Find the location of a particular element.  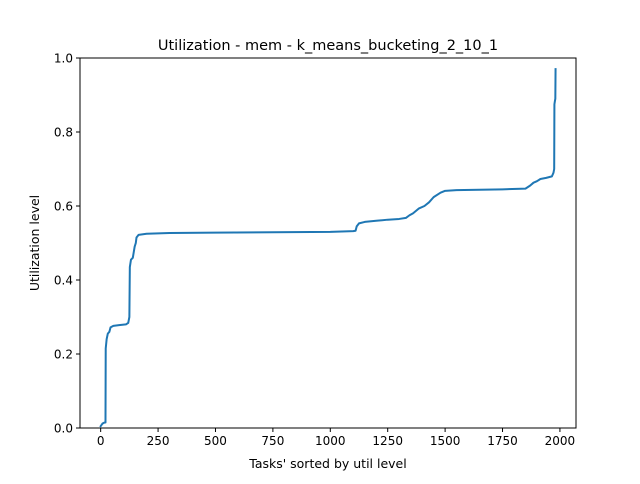

x-axis: 0 250 500 750 1000 1250 1500 1750 2000 is located at coordinates (336, 438).